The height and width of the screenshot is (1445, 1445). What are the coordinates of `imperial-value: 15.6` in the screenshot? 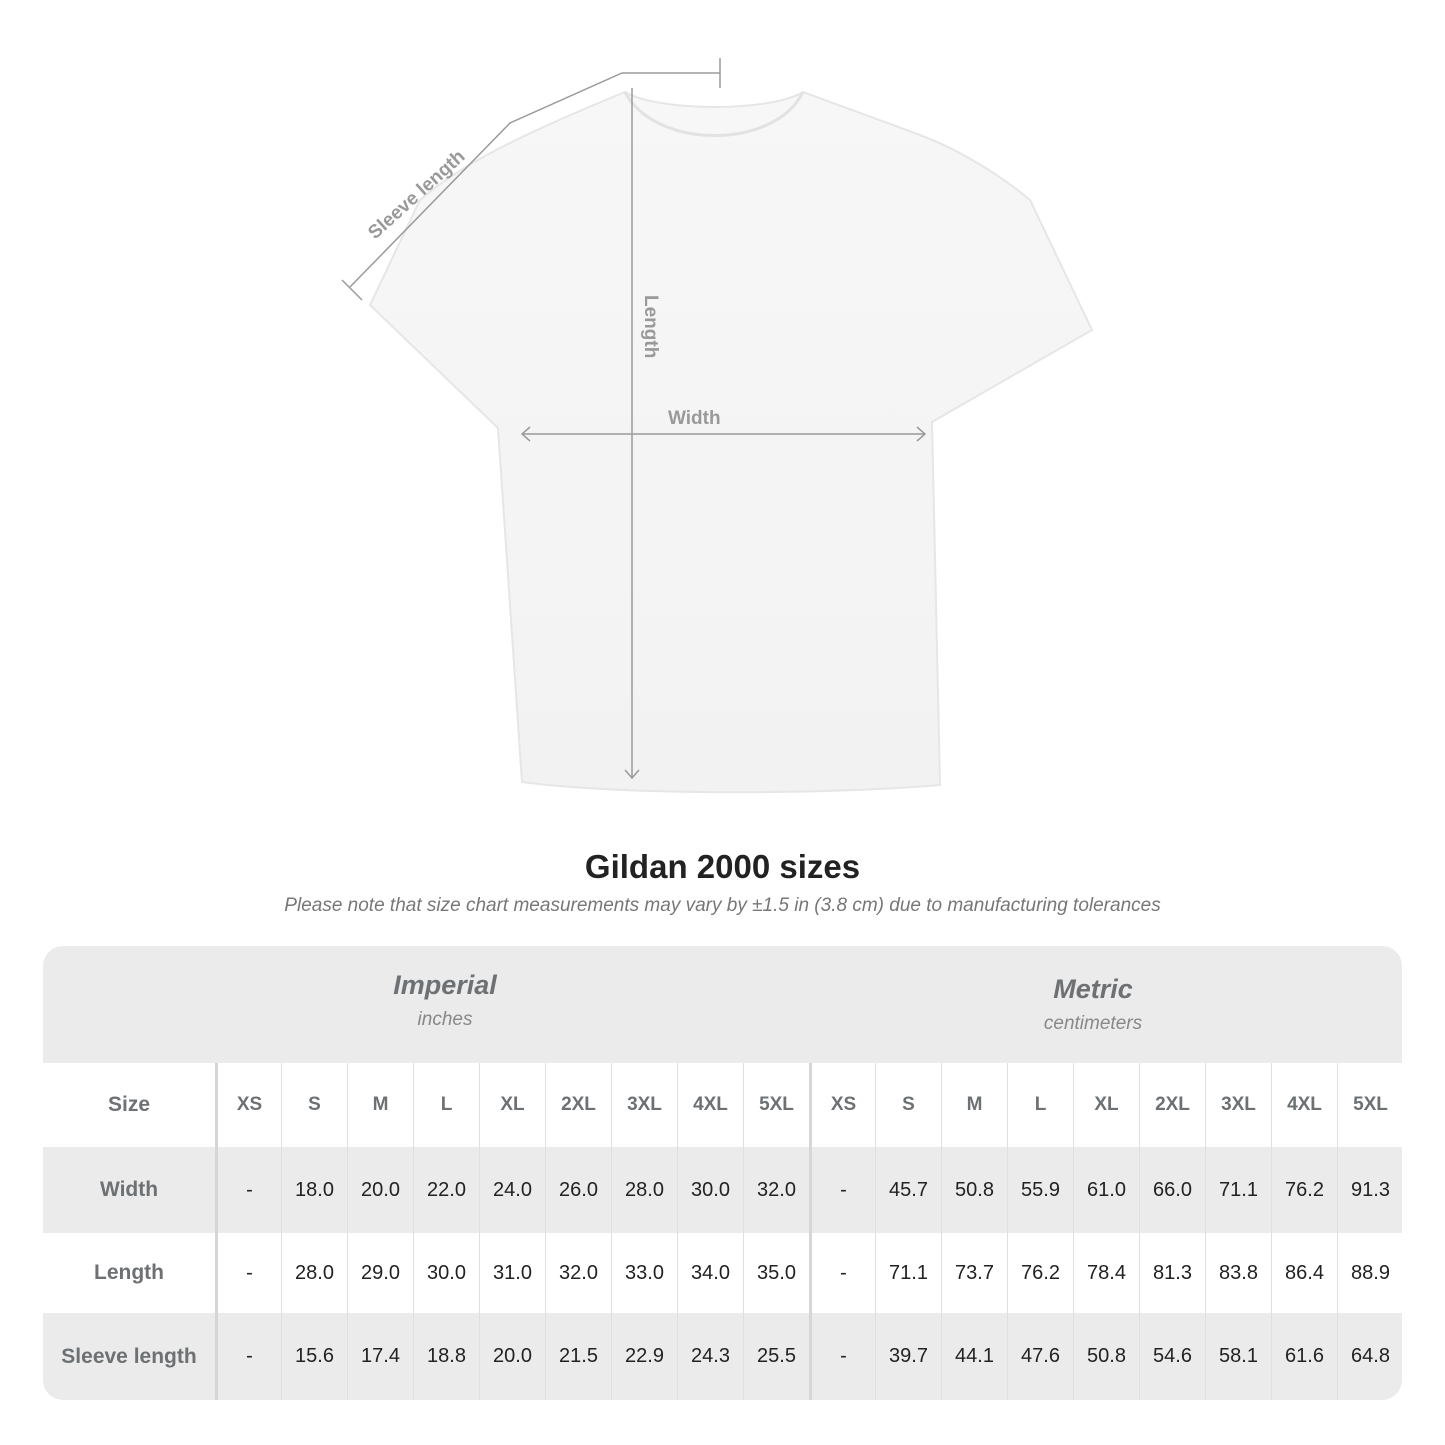 It's located at (314, 1356).